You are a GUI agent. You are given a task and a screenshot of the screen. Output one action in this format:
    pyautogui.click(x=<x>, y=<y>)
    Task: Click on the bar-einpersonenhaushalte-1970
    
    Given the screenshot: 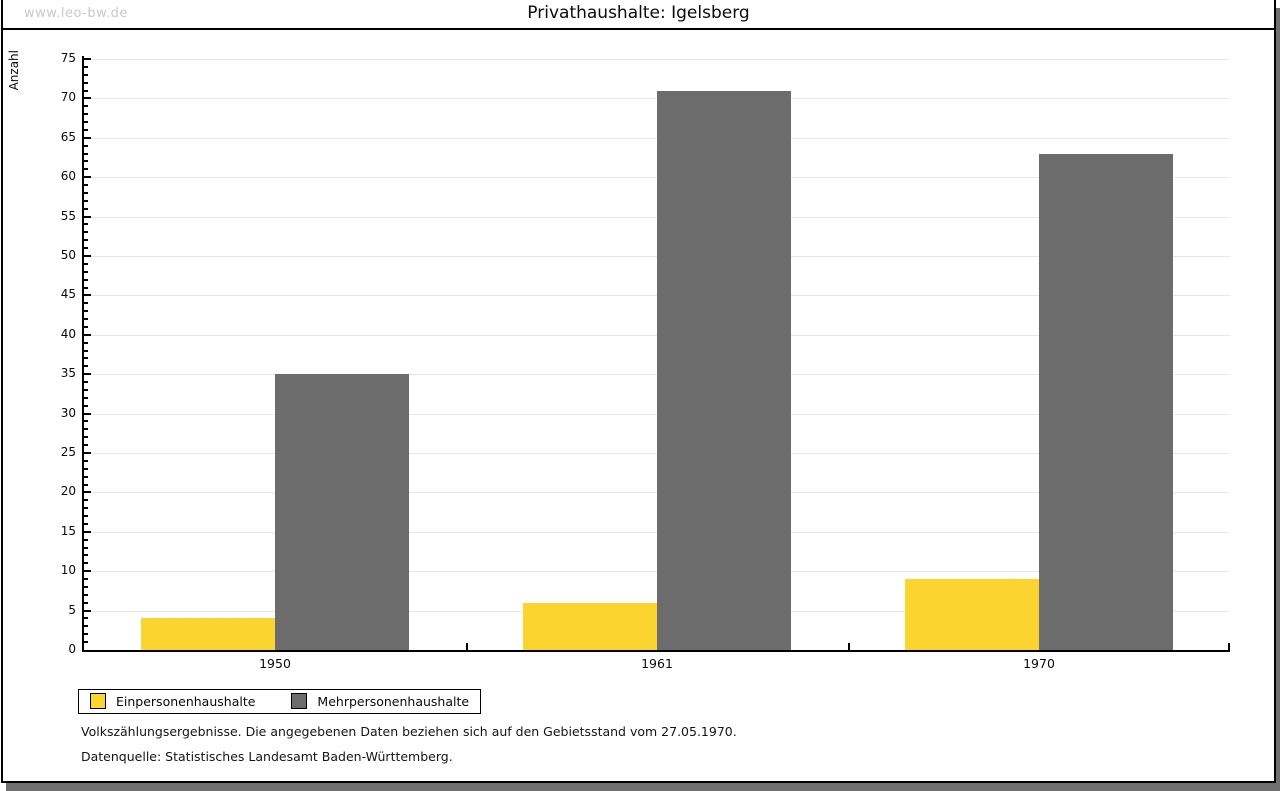 What is the action you would take?
    pyautogui.click(x=972, y=614)
    